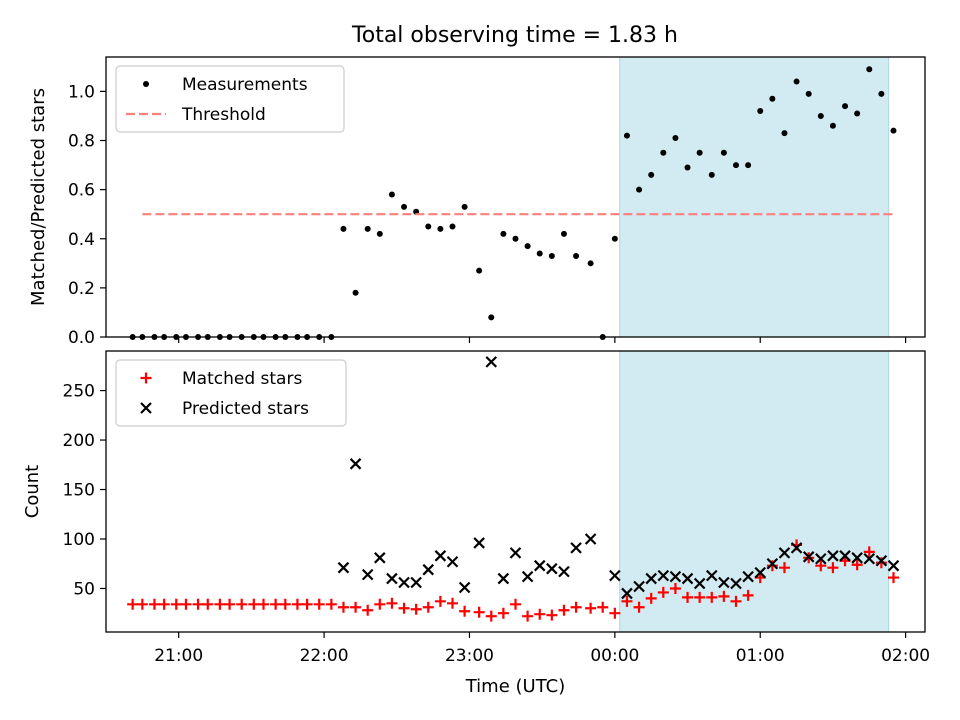  Describe the element at coordinates (146, 84) in the screenshot. I see `legend-marker-measurements` at that location.